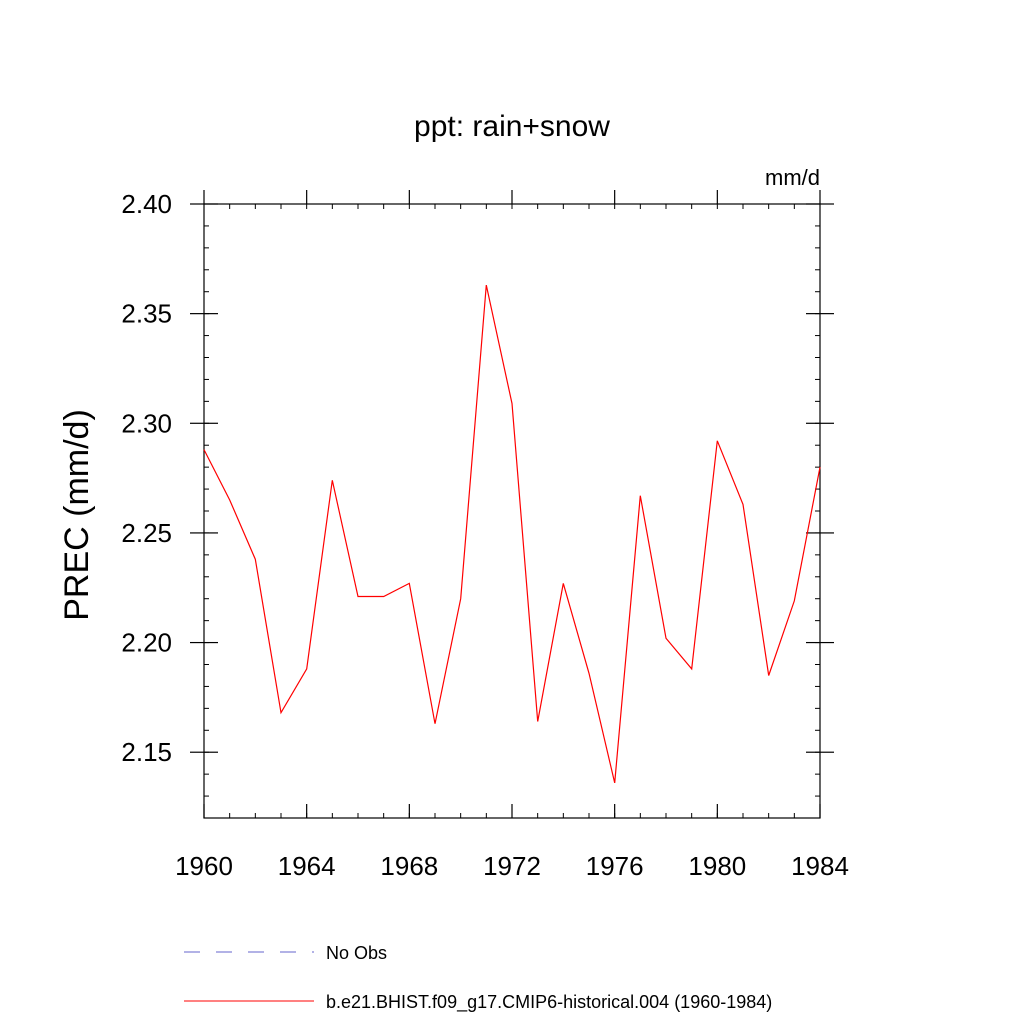 The height and width of the screenshot is (1024, 1024). I want to click on x-tick-label: 1984, so click(820, 866).